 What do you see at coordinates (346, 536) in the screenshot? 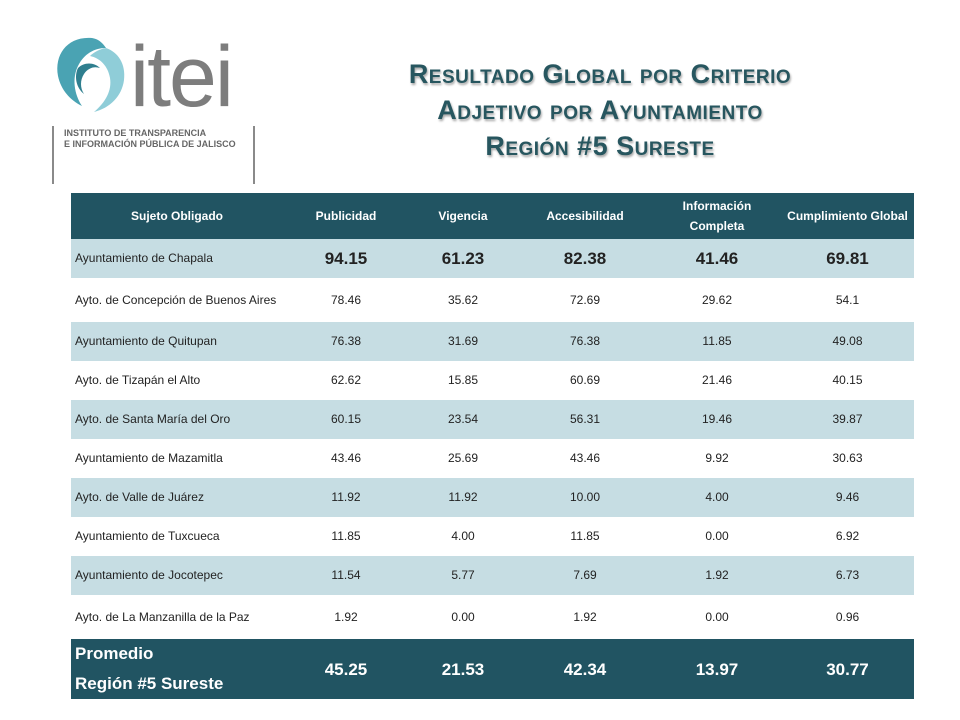
I see `cell-publicidad: 11.85` at bounding box center [346, 536].